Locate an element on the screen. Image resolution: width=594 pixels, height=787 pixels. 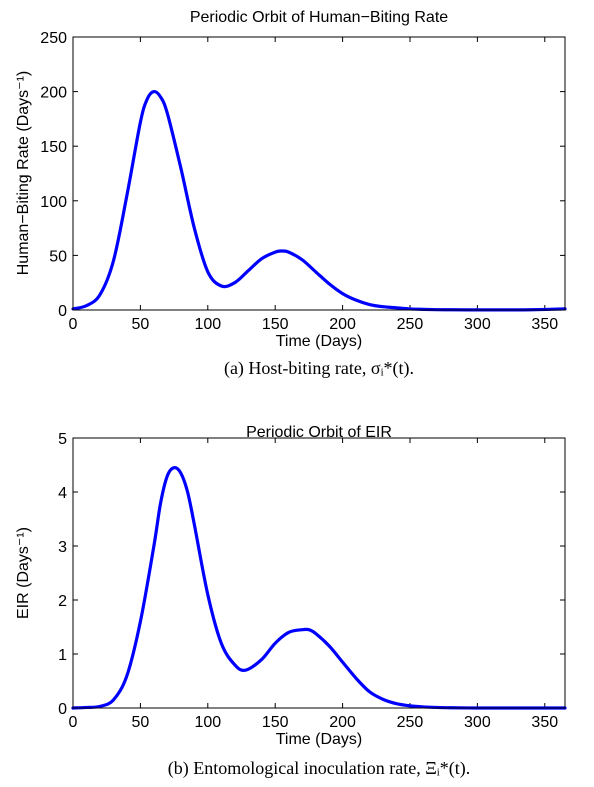
panel-b-xtick-label: 0 is located at coordinates (73, 722).